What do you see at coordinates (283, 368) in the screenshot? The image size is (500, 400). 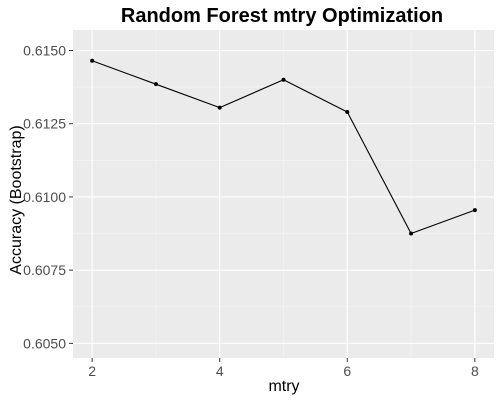 I see `x-axis: 2 4 6 8` at bounding box center [283, 368].